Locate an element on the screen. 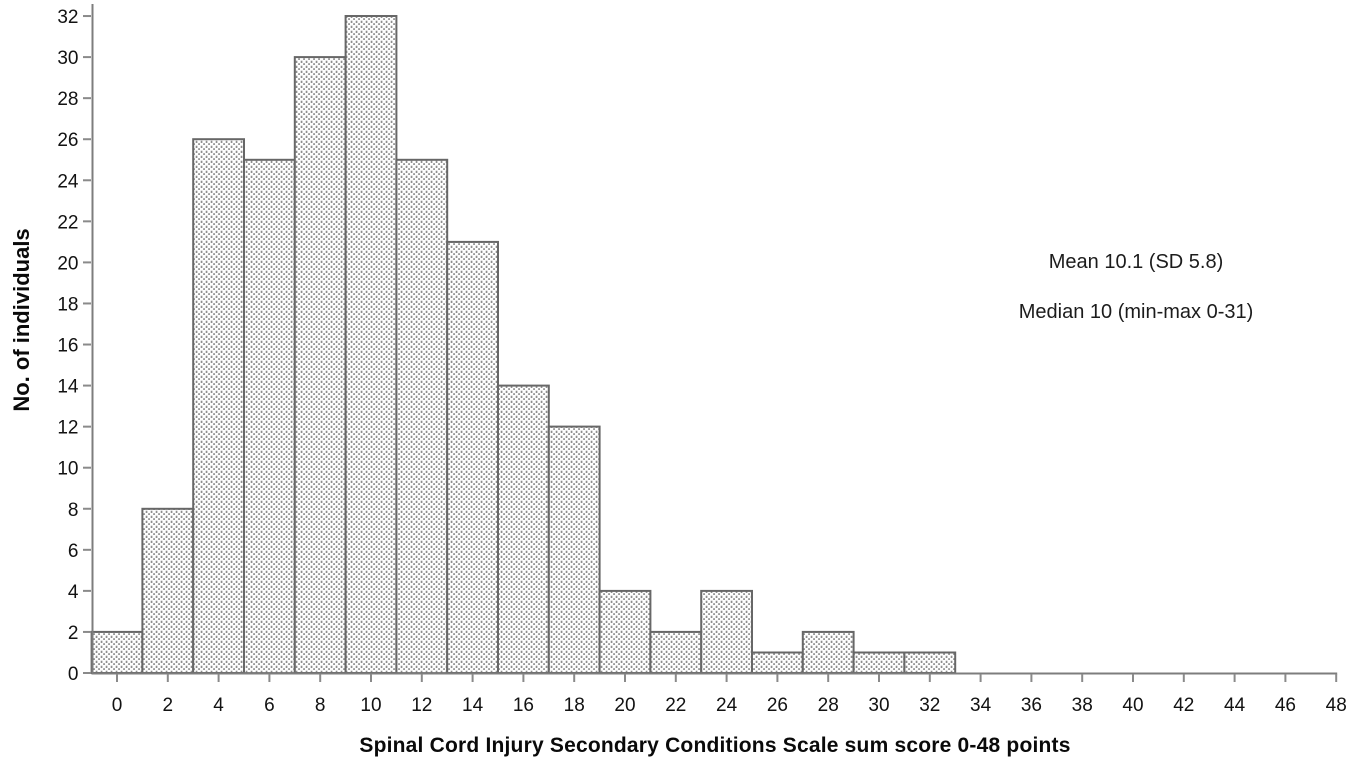  y-tick-label: 22 is located at coordinates (67, 222).